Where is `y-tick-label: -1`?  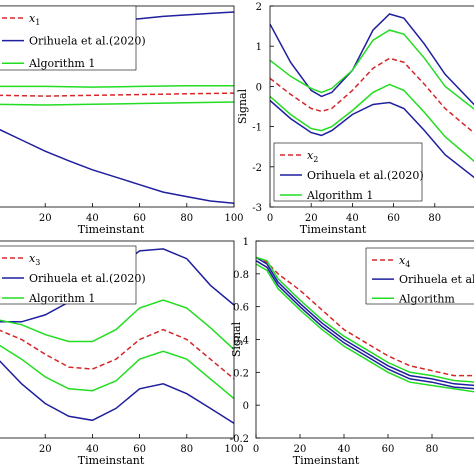 y-tick-label: -1 is located at coordinates (257, 128).